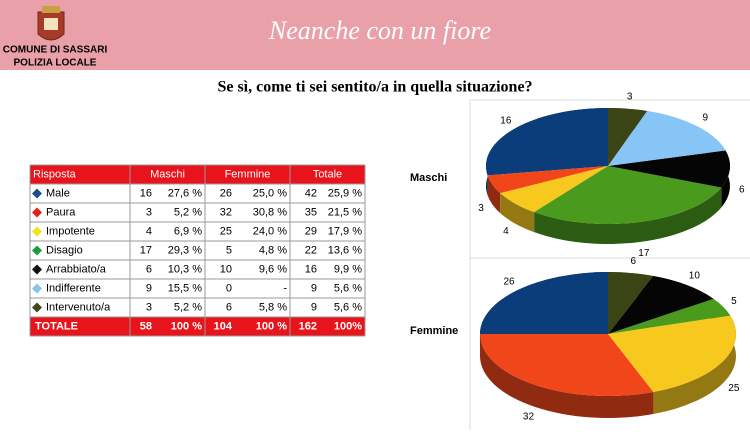 This screenshot has width=750, height=435. What do you see at coordinates (311, 231) in the screenshot?
I see `cell: 29` at bounding box center [311, 231].